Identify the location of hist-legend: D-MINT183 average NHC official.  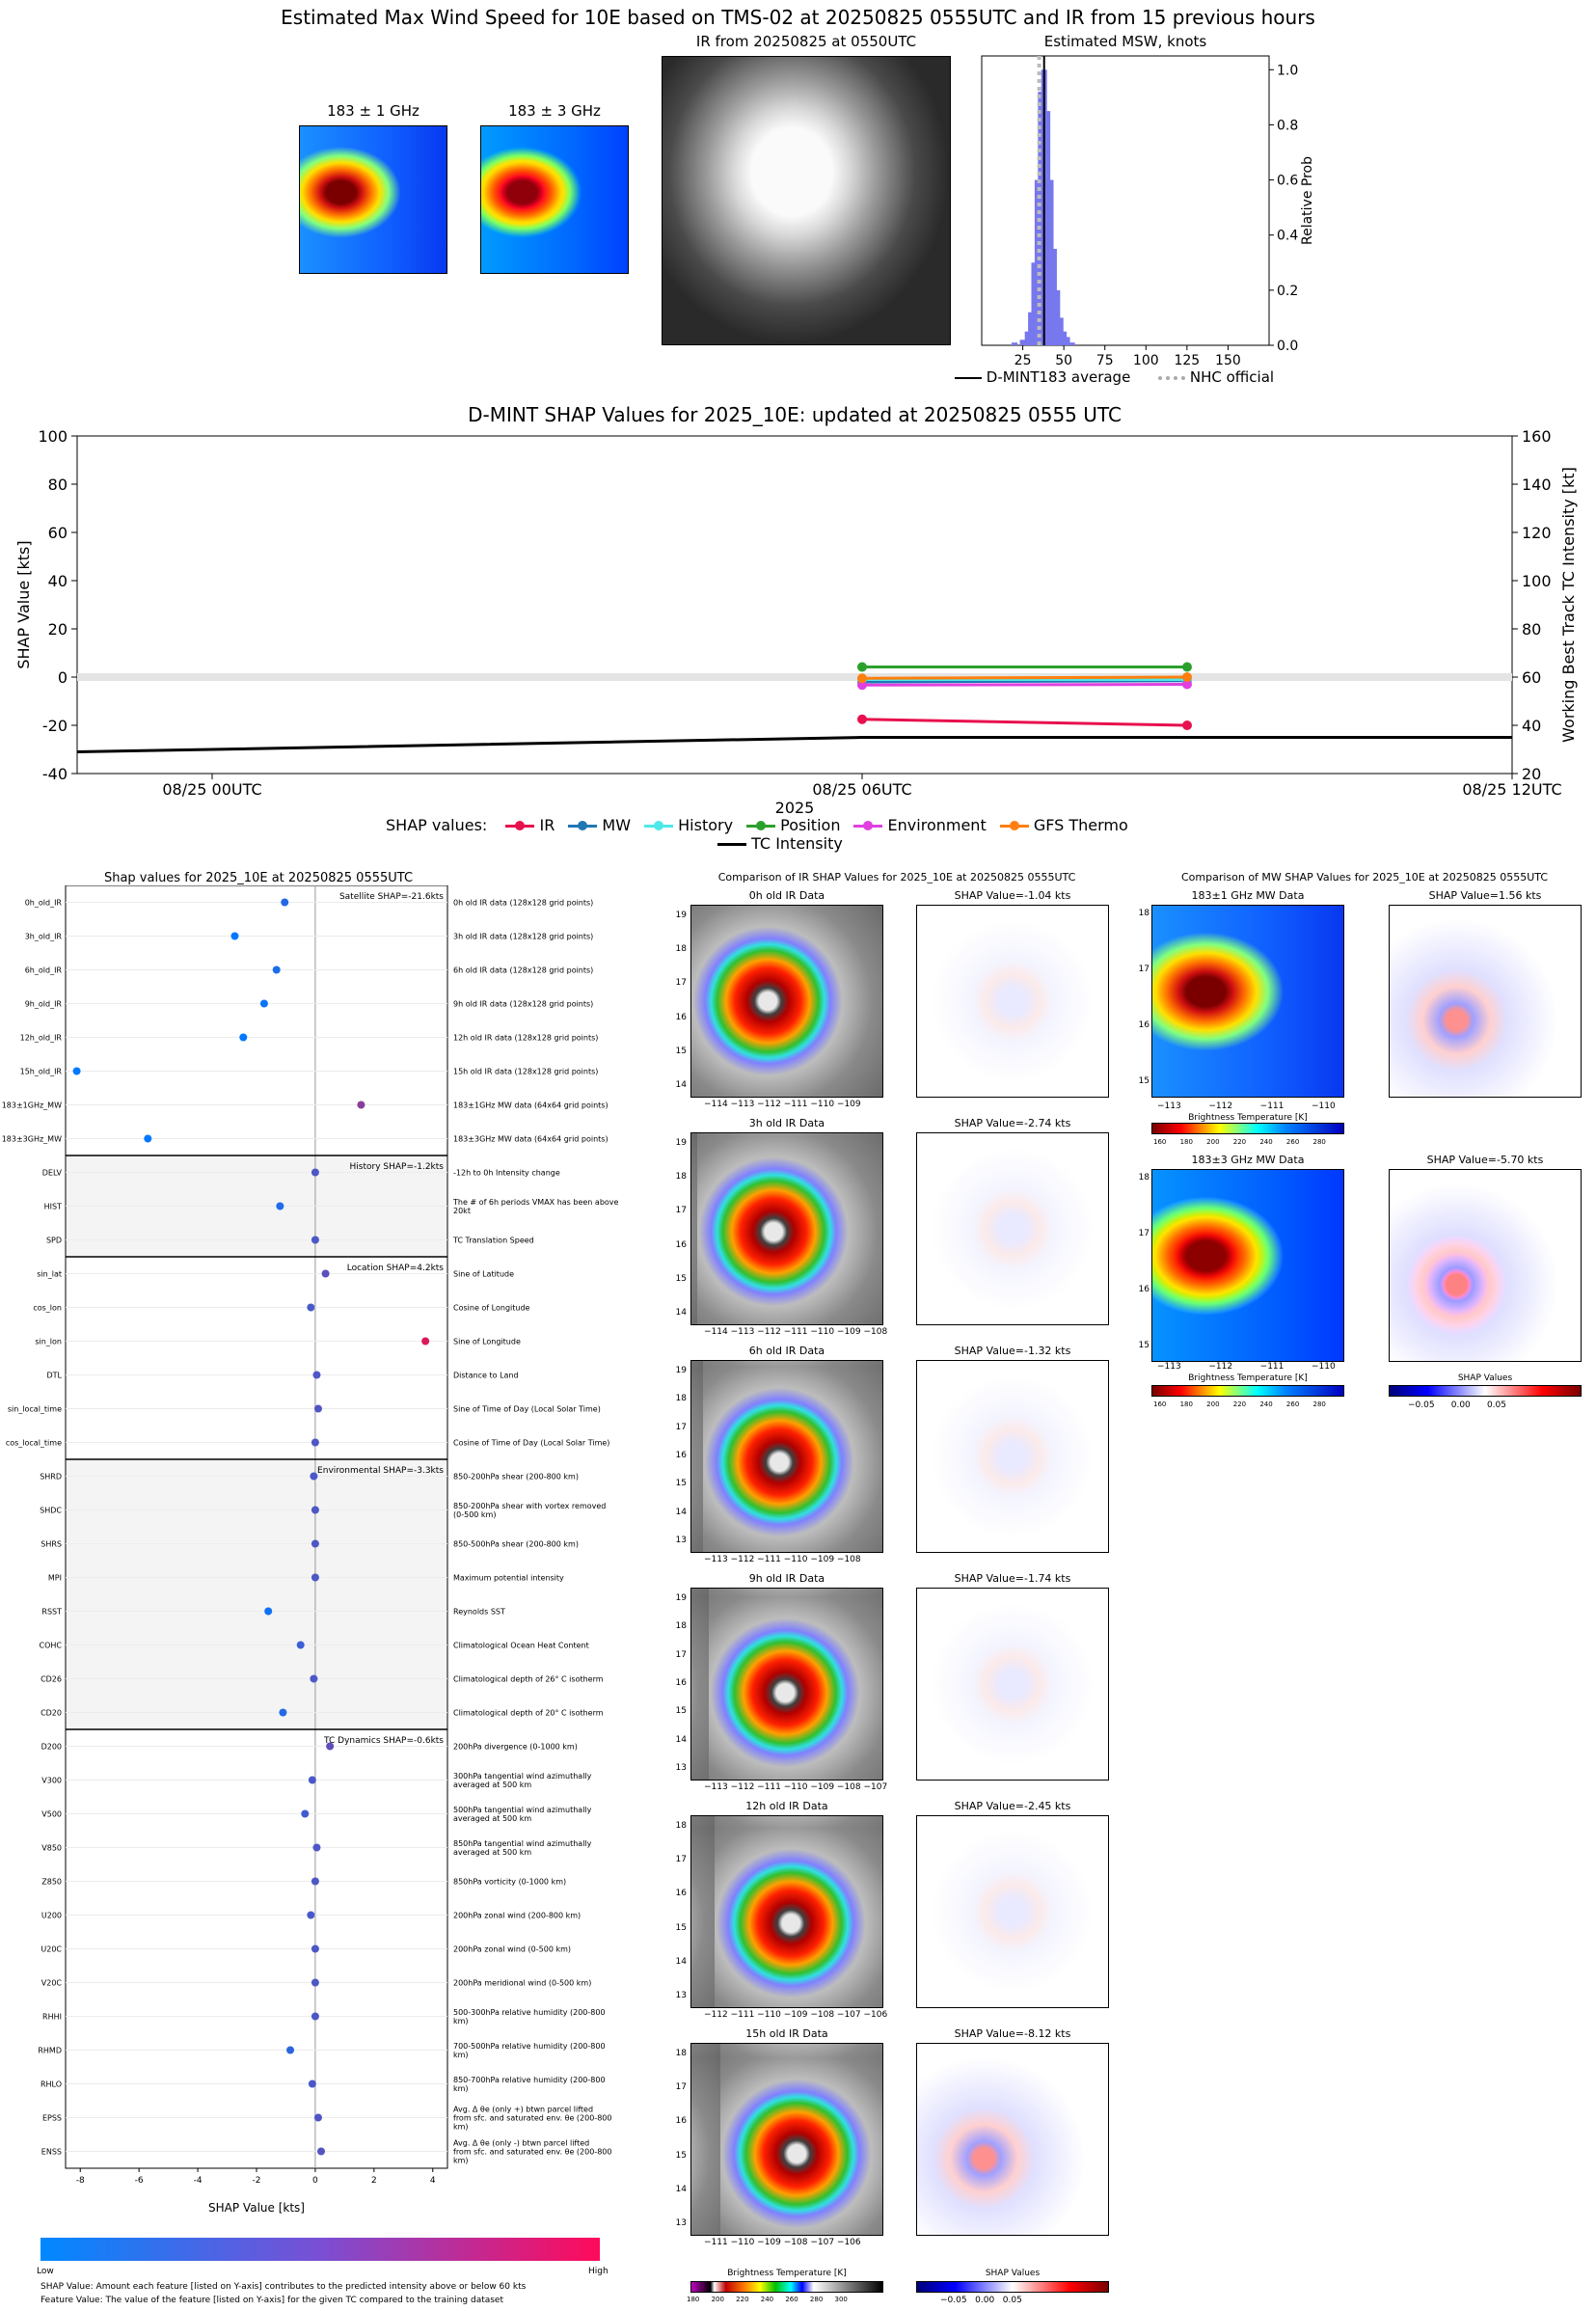
(1114, 377).